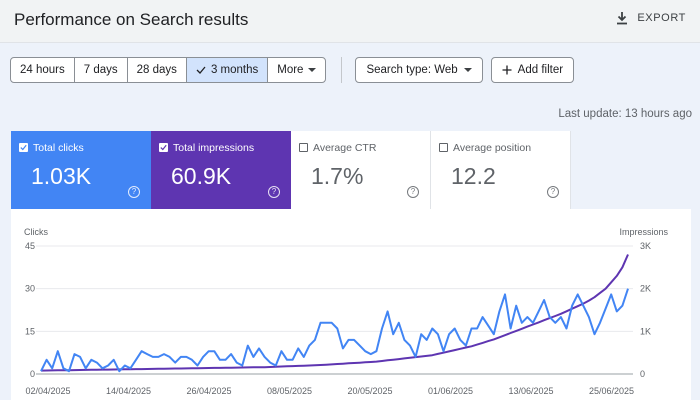 The height and width of the screenshot is (400, 700). Describe the element at coordinates (214, 148) in the screenshot. I see `metric-label: Total impressions` at that location.